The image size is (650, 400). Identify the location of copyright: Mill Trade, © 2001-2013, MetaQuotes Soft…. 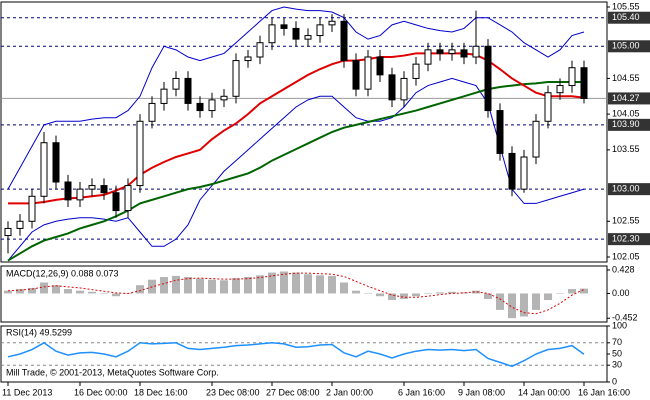
(112, 372).